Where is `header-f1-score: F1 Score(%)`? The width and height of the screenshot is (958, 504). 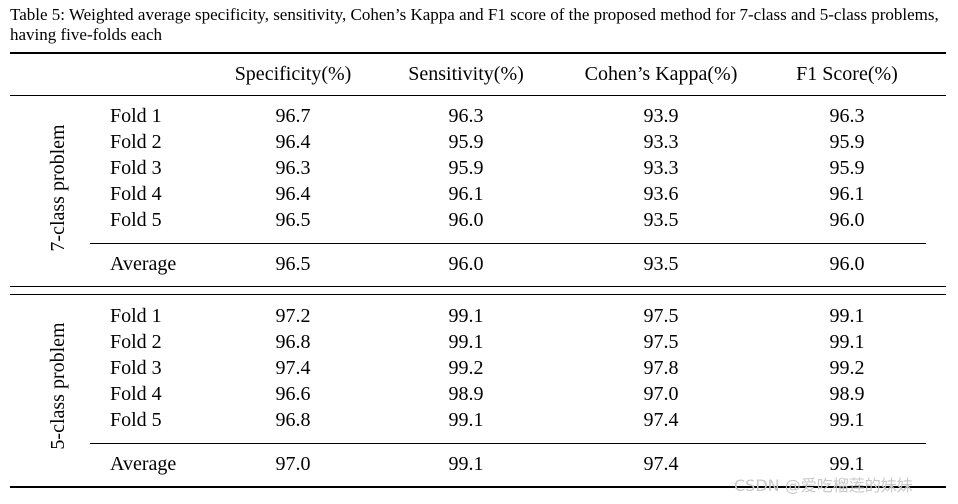 header-f1-score: F1 Score(%) is located at coordinates (847, 74).